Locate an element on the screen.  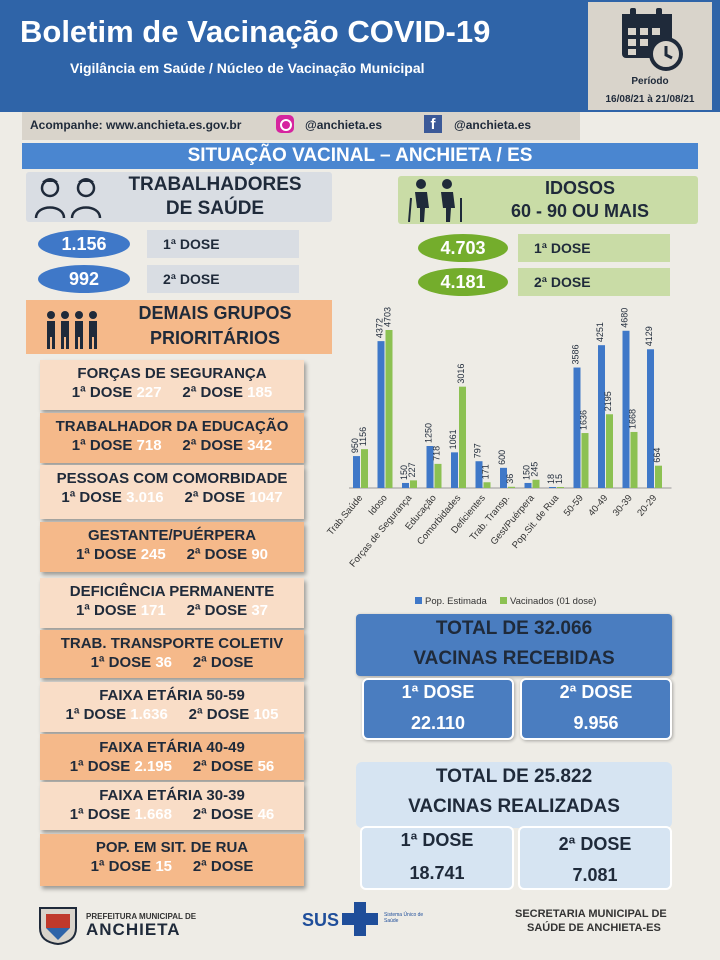
realizadas-dose1-box: 1ª DOSE 18.741 is located at coordinates (437, 858).